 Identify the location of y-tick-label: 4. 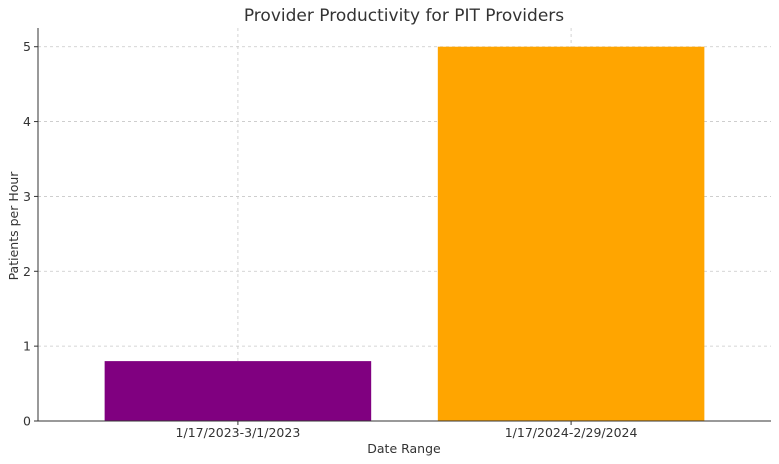
(27, 121).